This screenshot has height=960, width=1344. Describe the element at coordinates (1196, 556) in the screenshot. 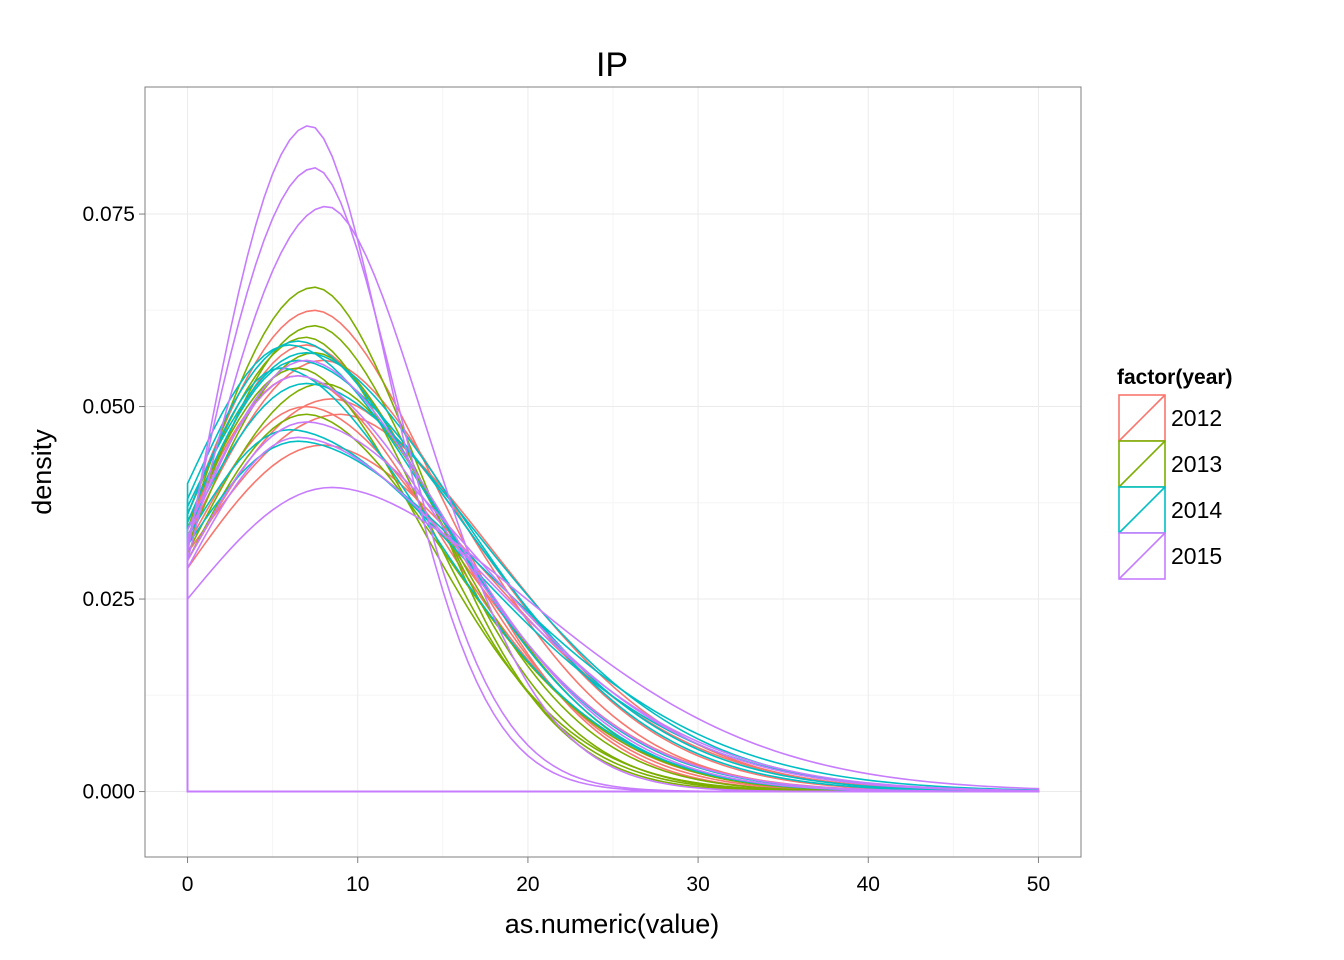

I see `legend-label: 2015` at that location.